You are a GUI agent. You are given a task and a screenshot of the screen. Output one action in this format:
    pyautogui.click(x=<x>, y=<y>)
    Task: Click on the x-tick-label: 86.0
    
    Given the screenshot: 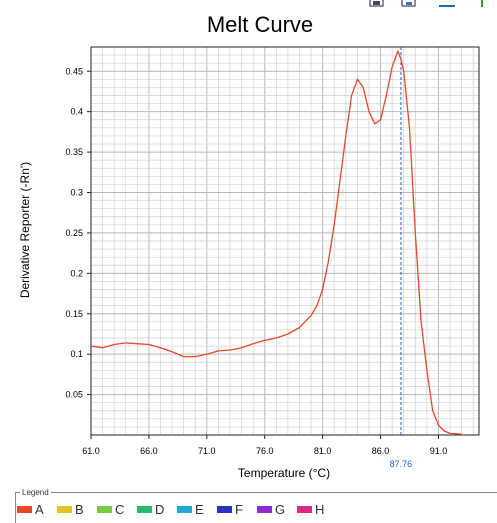 What is the action you would take?
    pyautogui.click(x=381, y=451)
    